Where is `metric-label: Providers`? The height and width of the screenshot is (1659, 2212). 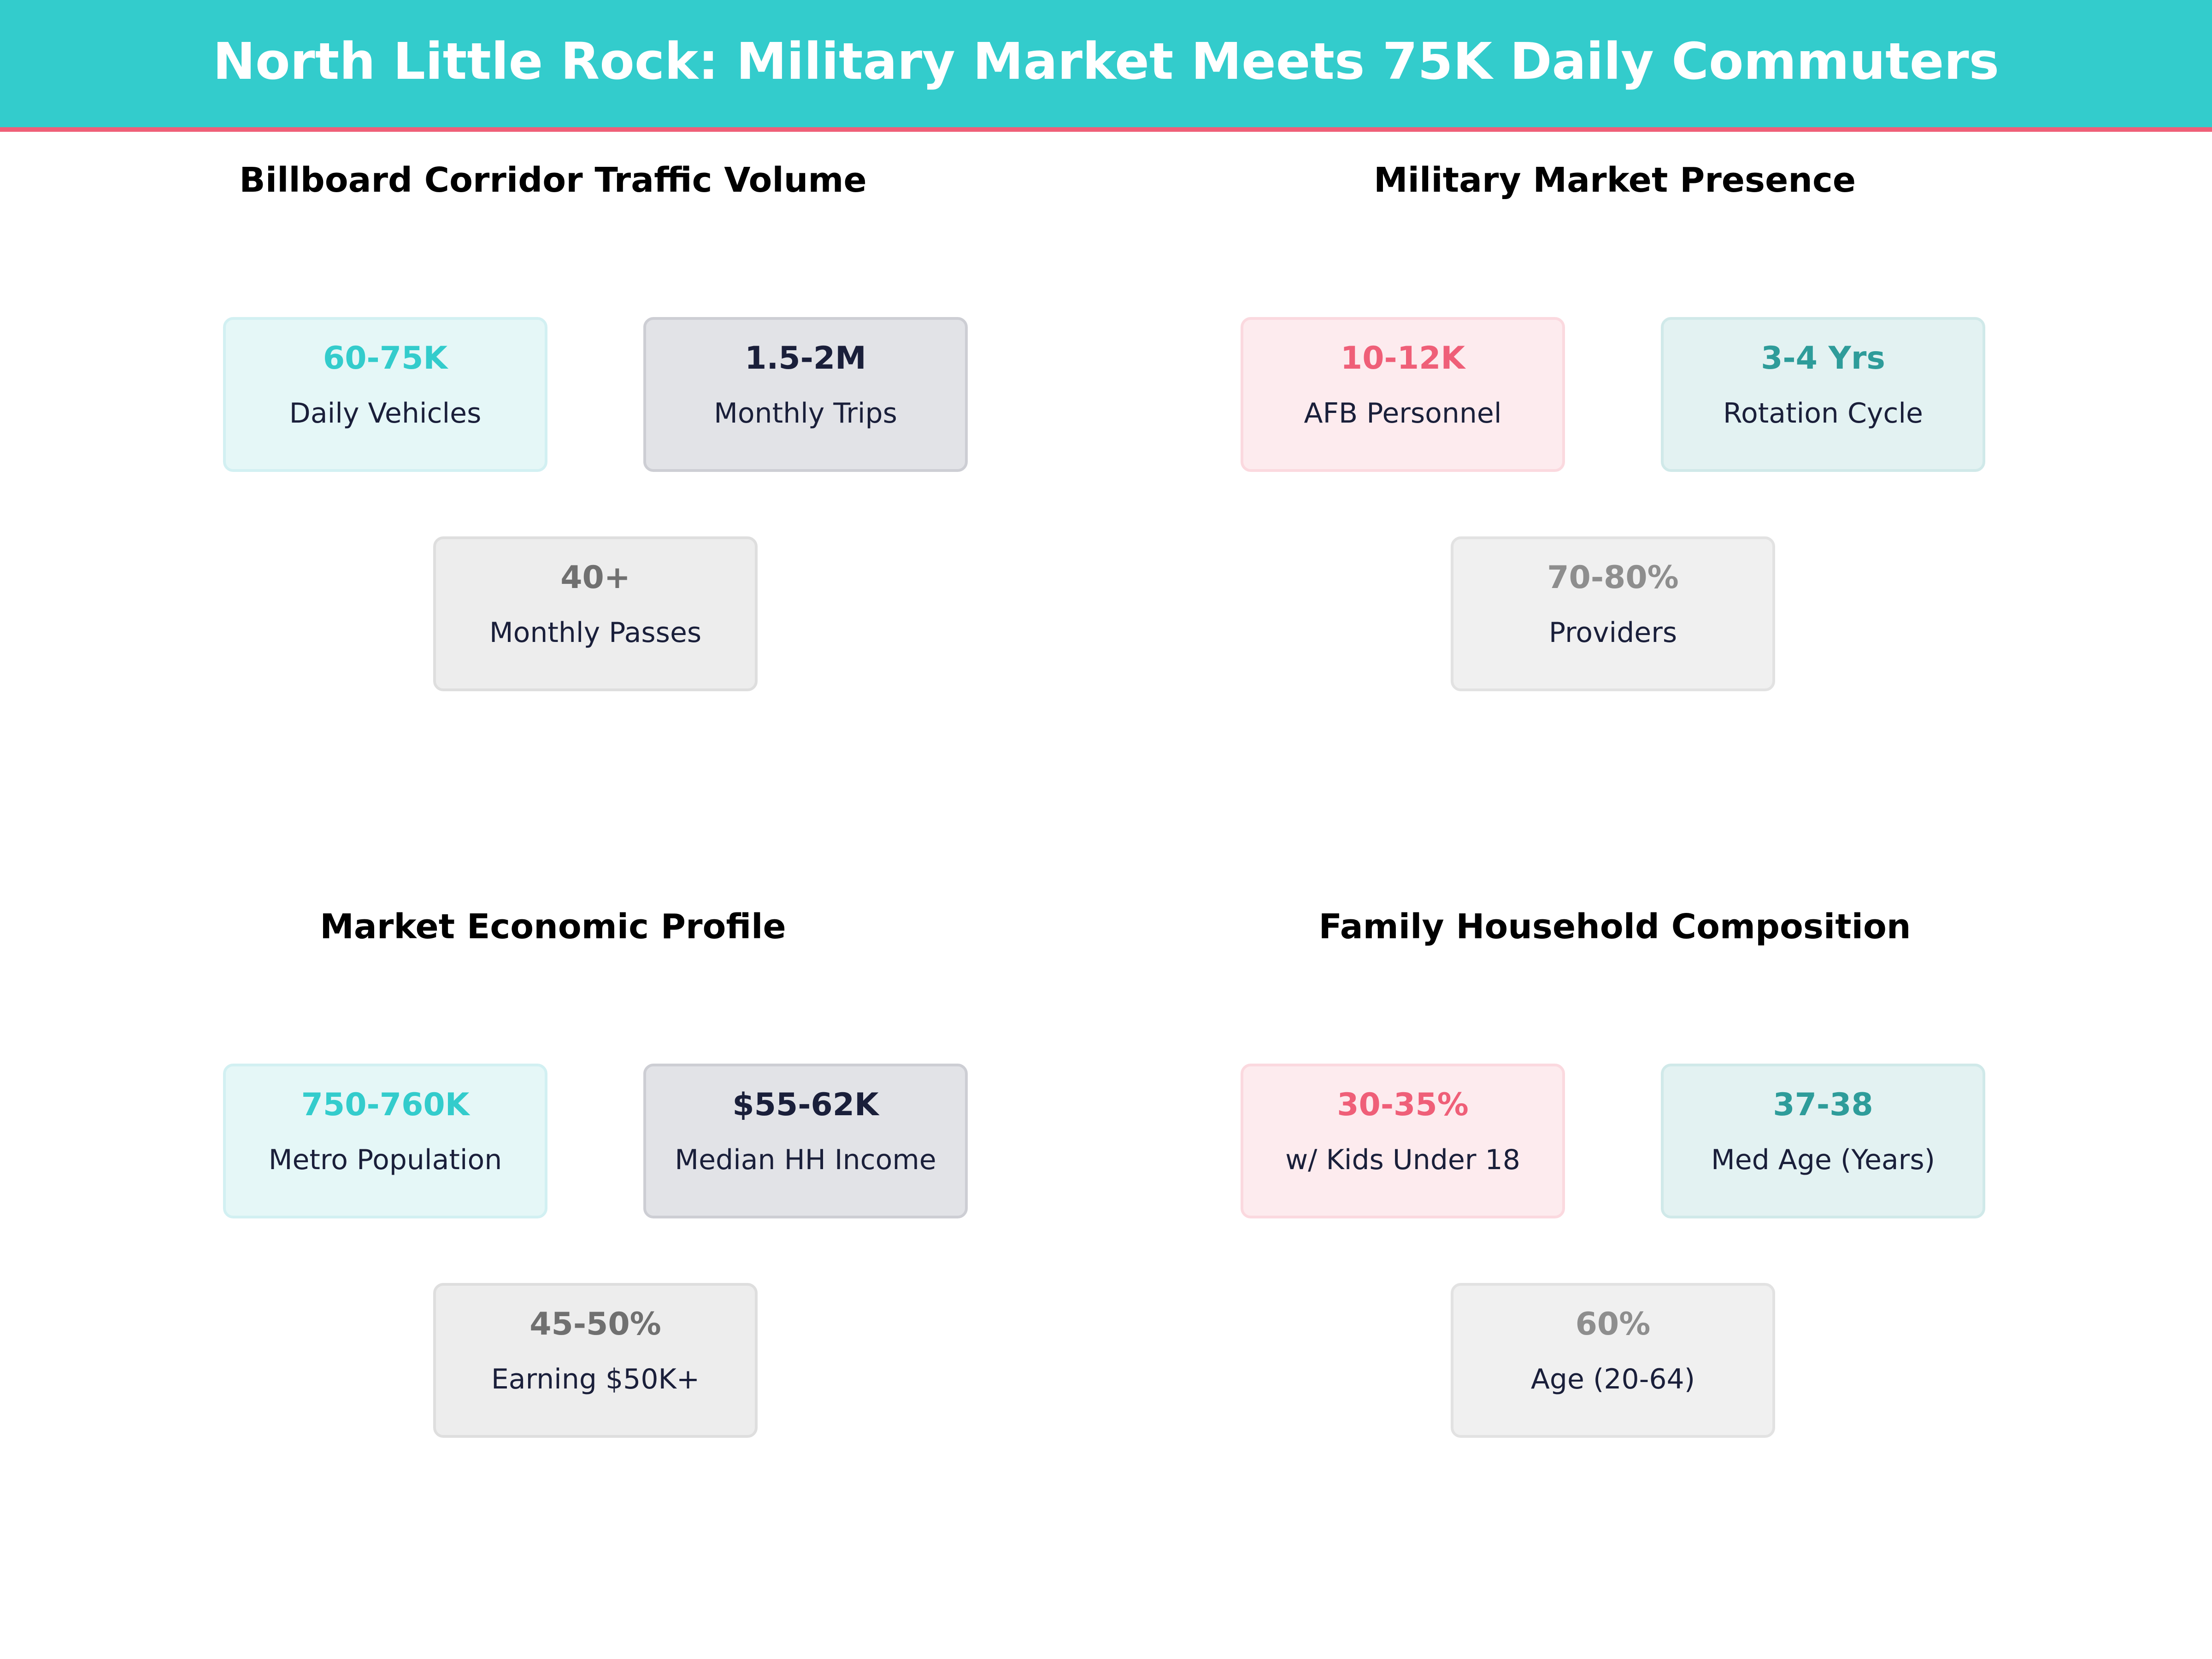
metric-label: Providers is located at coordinates (1612, 633).